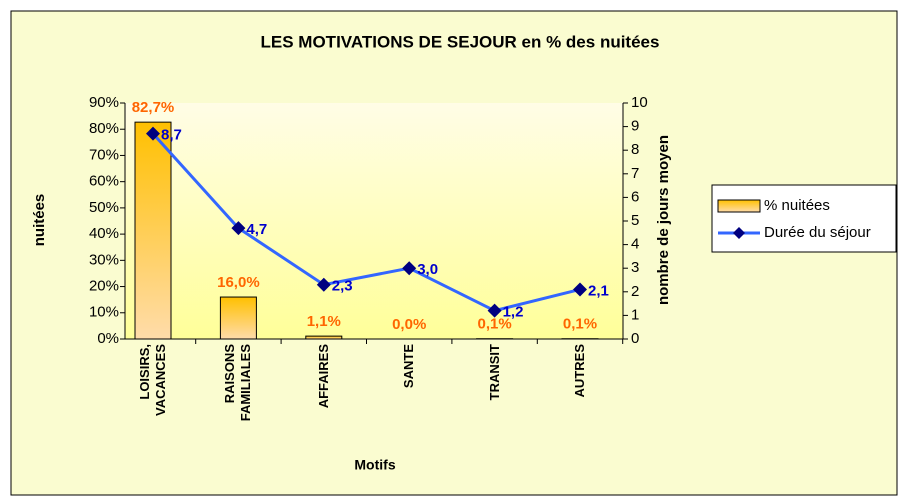  I want to click on y-tick-label: 0%, so click(108, 338).